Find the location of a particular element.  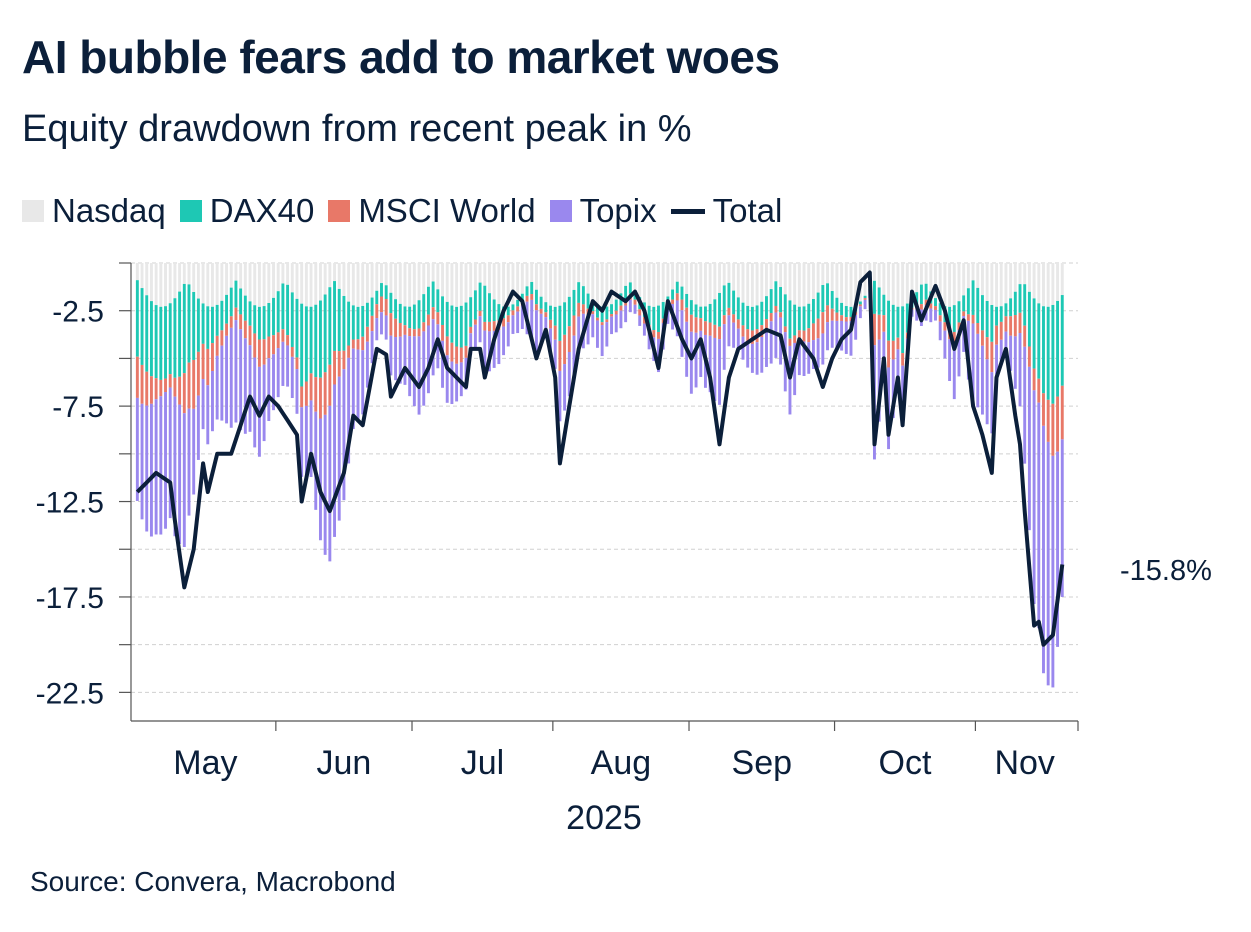

legend-item-dax40: DAX40 is located at coordinates (246, 211).